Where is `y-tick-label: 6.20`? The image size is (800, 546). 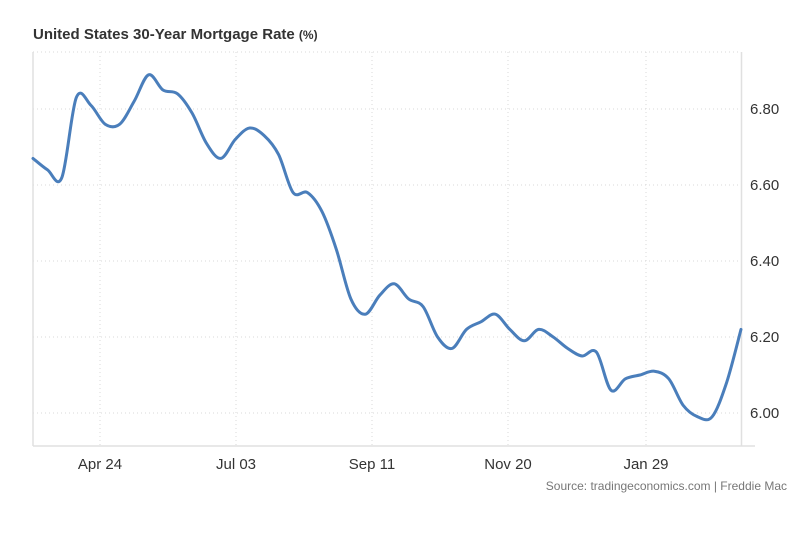
y-tick-label: 6.20 is located at coordinates (764, 337).